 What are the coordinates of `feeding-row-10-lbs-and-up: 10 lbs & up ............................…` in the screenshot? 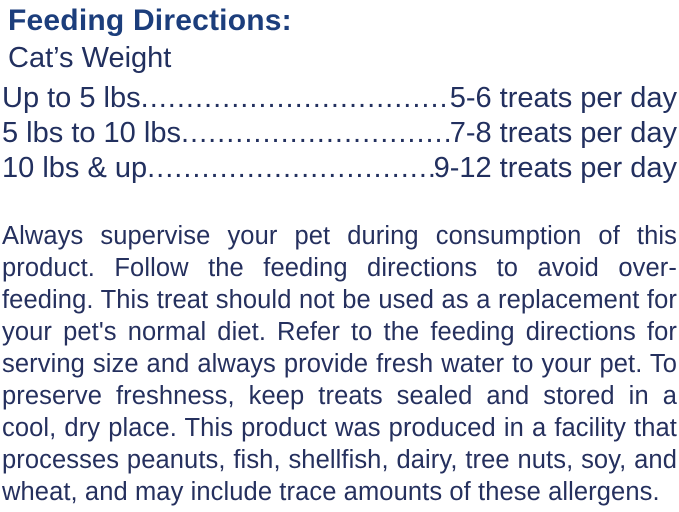 It's located at (339, 168).